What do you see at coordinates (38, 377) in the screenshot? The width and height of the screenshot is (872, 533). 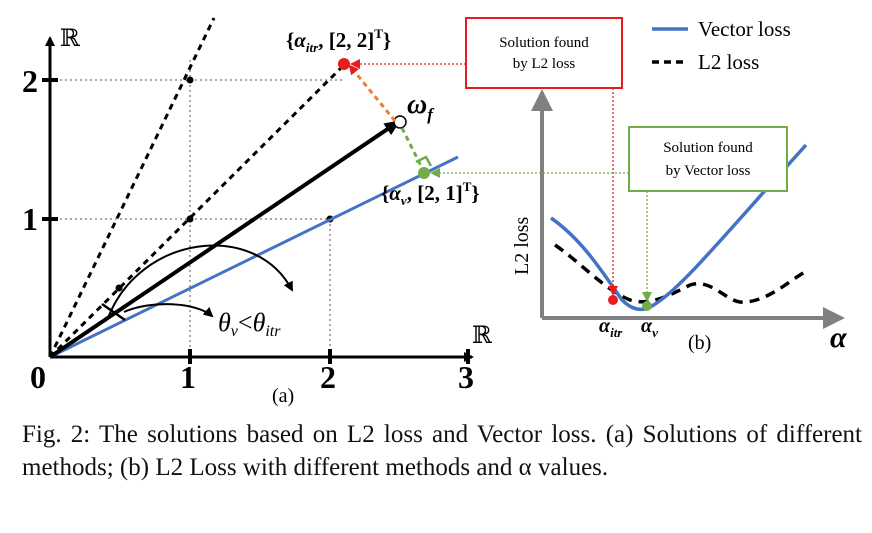 I see `x-tick-0: 0` at bounding box center [38, 377].